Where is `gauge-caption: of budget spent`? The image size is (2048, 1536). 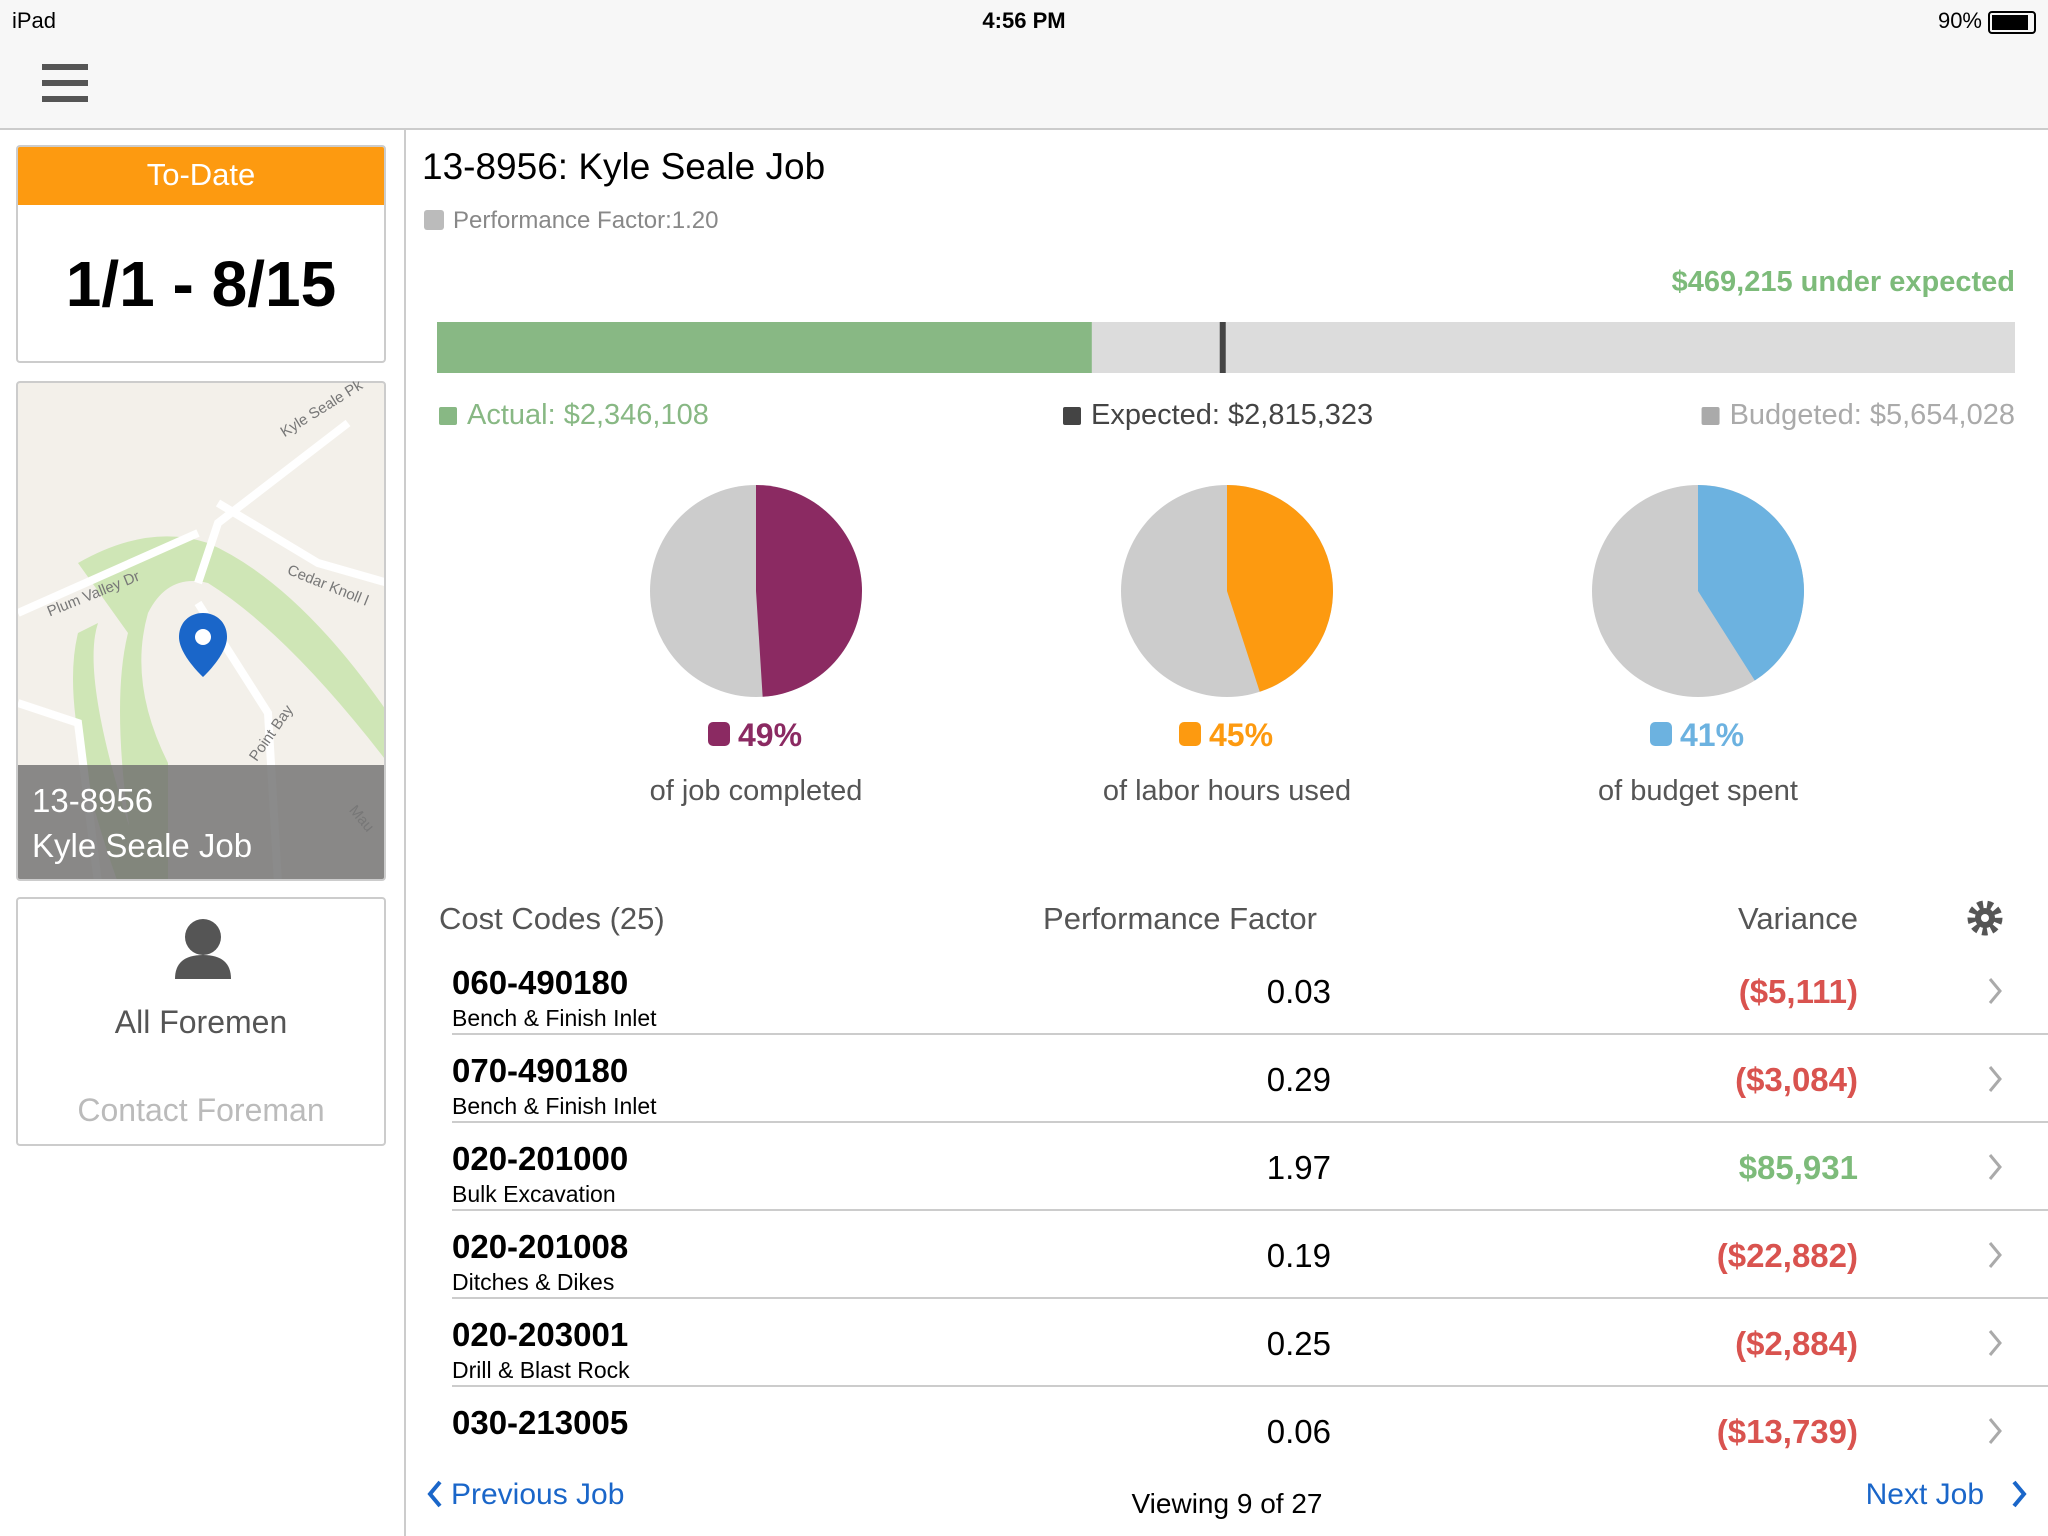
gauge-caption: of budget spent is located at coordinates (1698, 791).